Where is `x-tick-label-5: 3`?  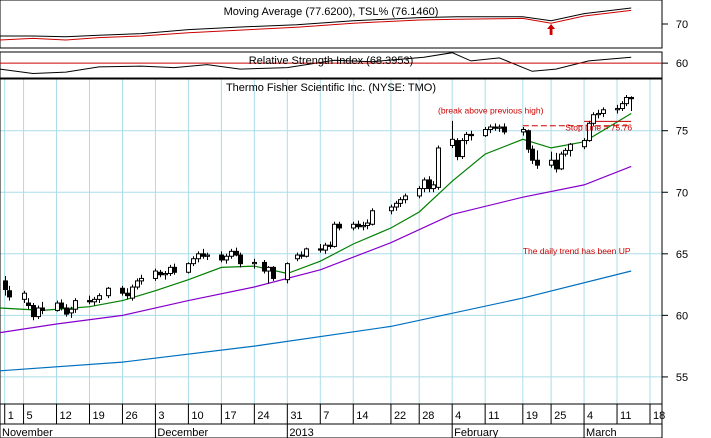 x-tick-label-5: 3 is located at coordinates (161, 416).